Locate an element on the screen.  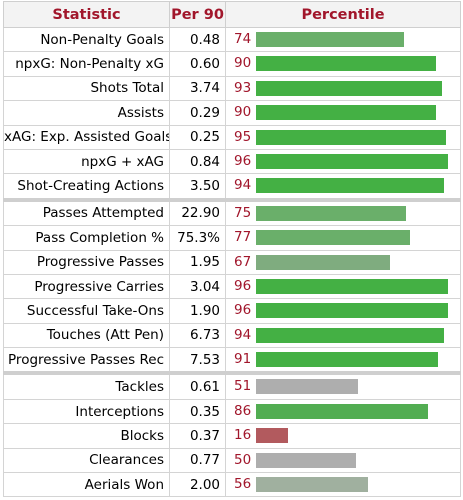
percentile-value: 16 is located at coordinates (243, 435).